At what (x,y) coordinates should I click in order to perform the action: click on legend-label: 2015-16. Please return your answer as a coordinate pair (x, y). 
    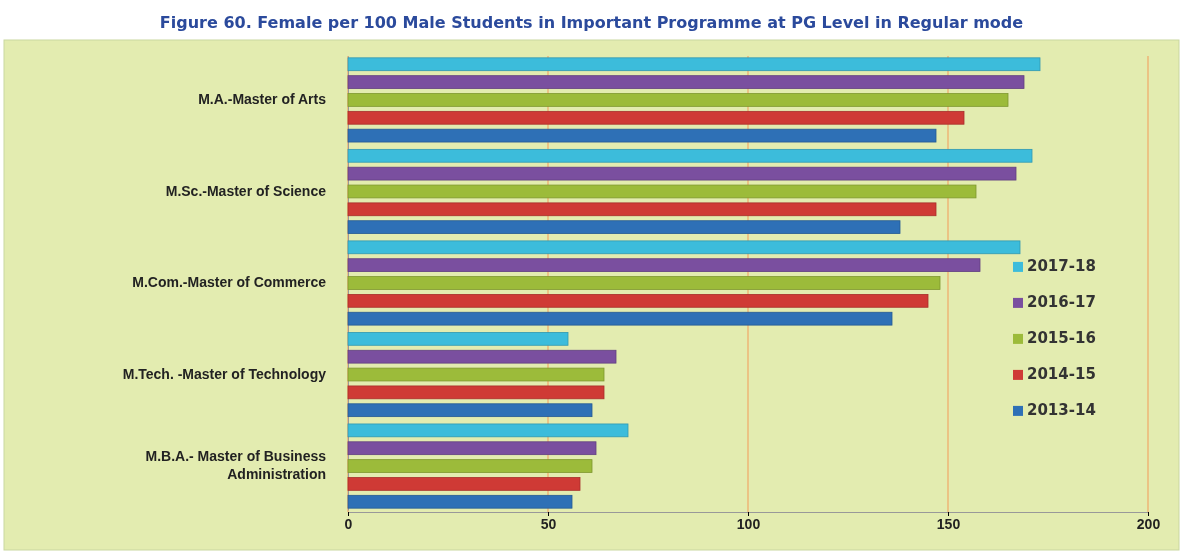
    Looking at the image, I should click on (1061, 337).